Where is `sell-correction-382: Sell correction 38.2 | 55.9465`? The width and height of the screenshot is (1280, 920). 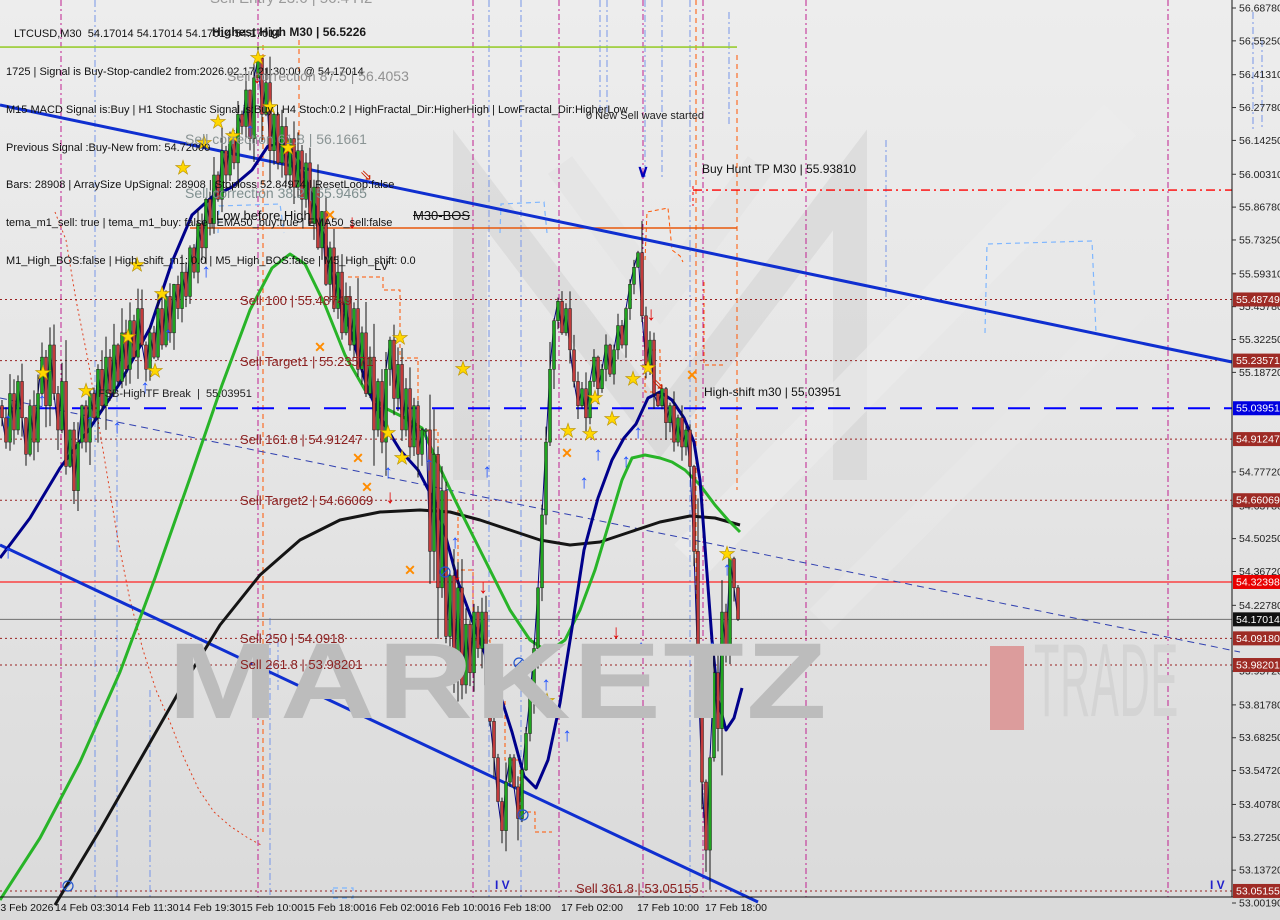 sell-correction-382: Sell correction 38.2 | 55.9465 is located at coordinates (276, 193).